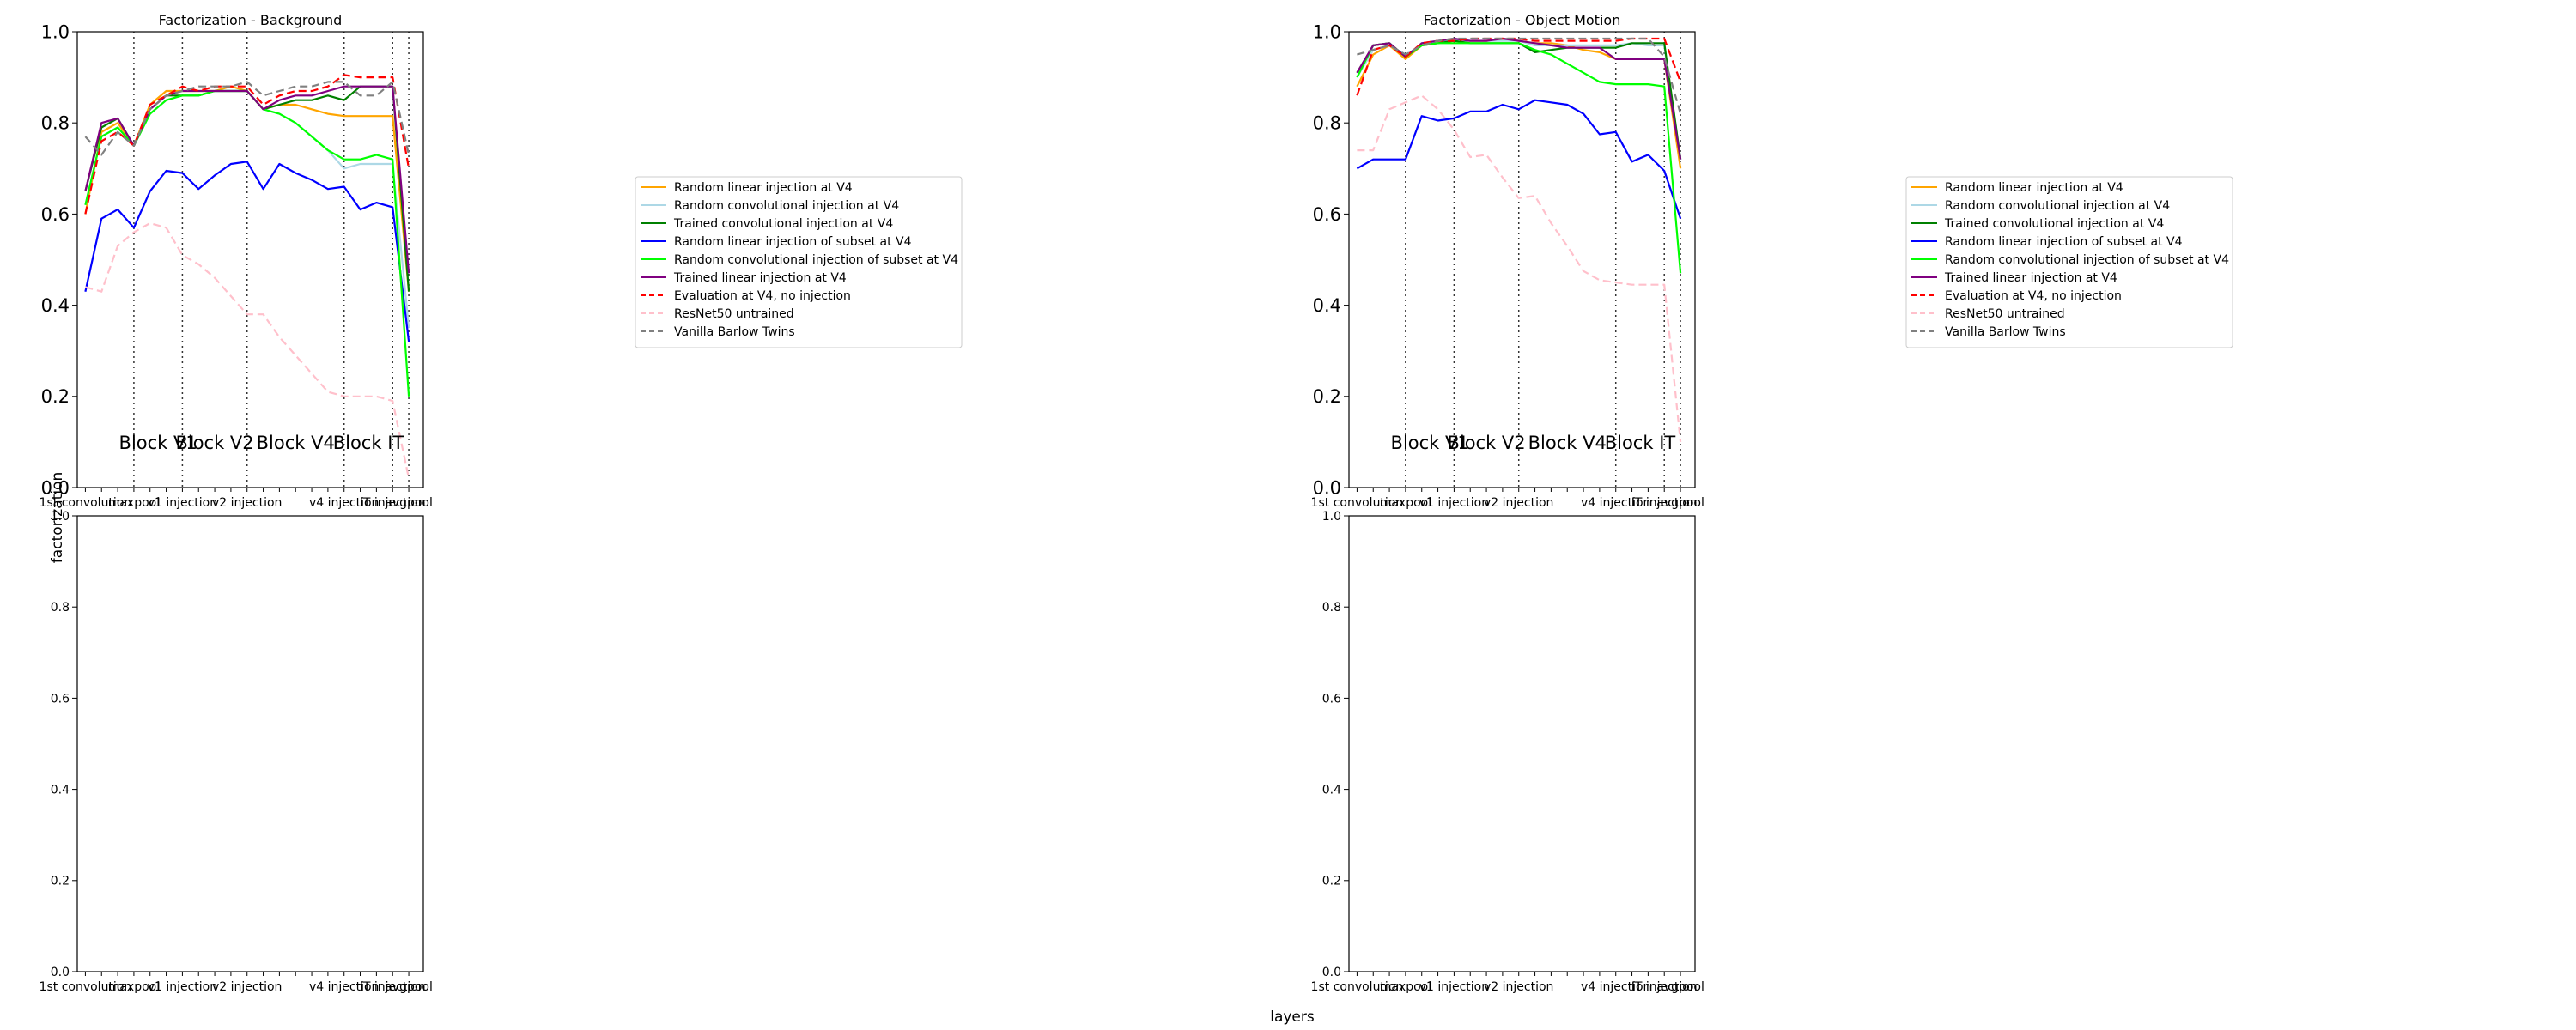  What do you see at coordinates (1522, 20) in the screenshot?
I see `panel-title: Factorization - Object Motion` at bounding box center [1522, 20].